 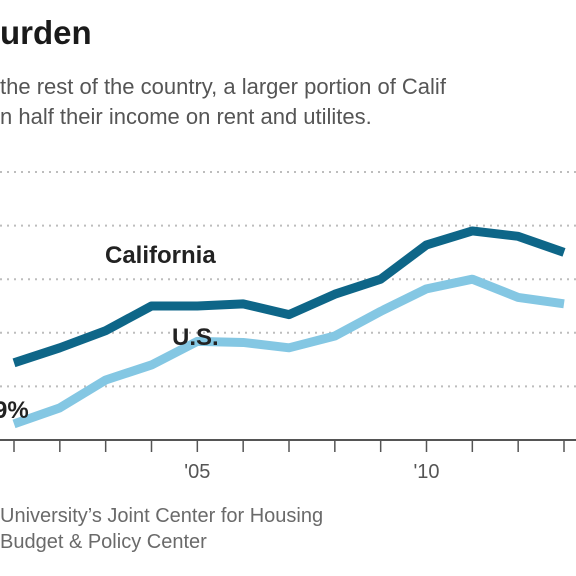 What do you see at coordinates (162, 516) in the screenshot?
I see `source-line-1: University’s Joint Center for Housing` at bounding box center [162, 516].